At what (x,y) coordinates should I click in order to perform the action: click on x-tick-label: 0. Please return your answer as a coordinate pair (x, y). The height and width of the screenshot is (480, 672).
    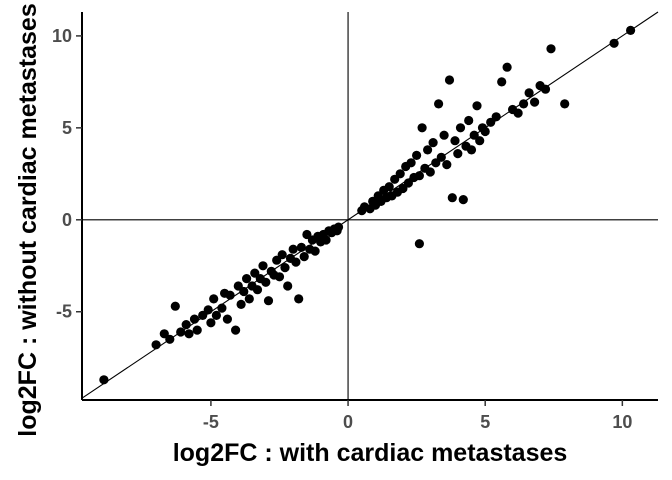
    Looking at the image, I should click on (348, 422).